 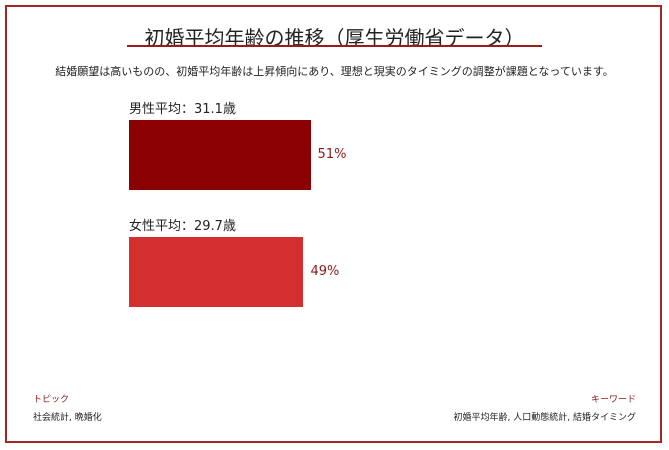 I want to click on value-label-female: 49%, so click(x=325, y=271).